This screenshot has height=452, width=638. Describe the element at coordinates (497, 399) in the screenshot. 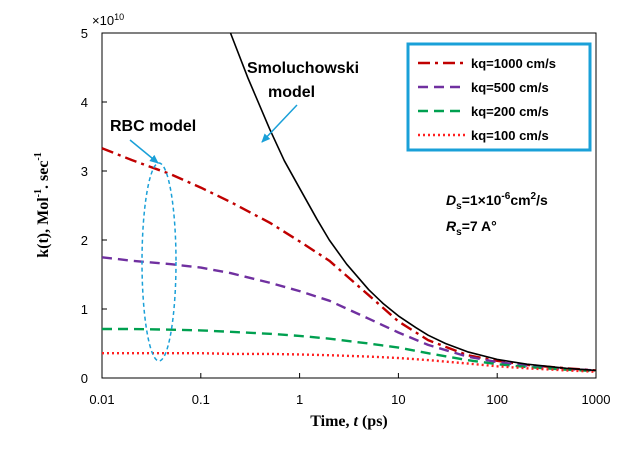

I see `x-tick-label: 100` at that location.